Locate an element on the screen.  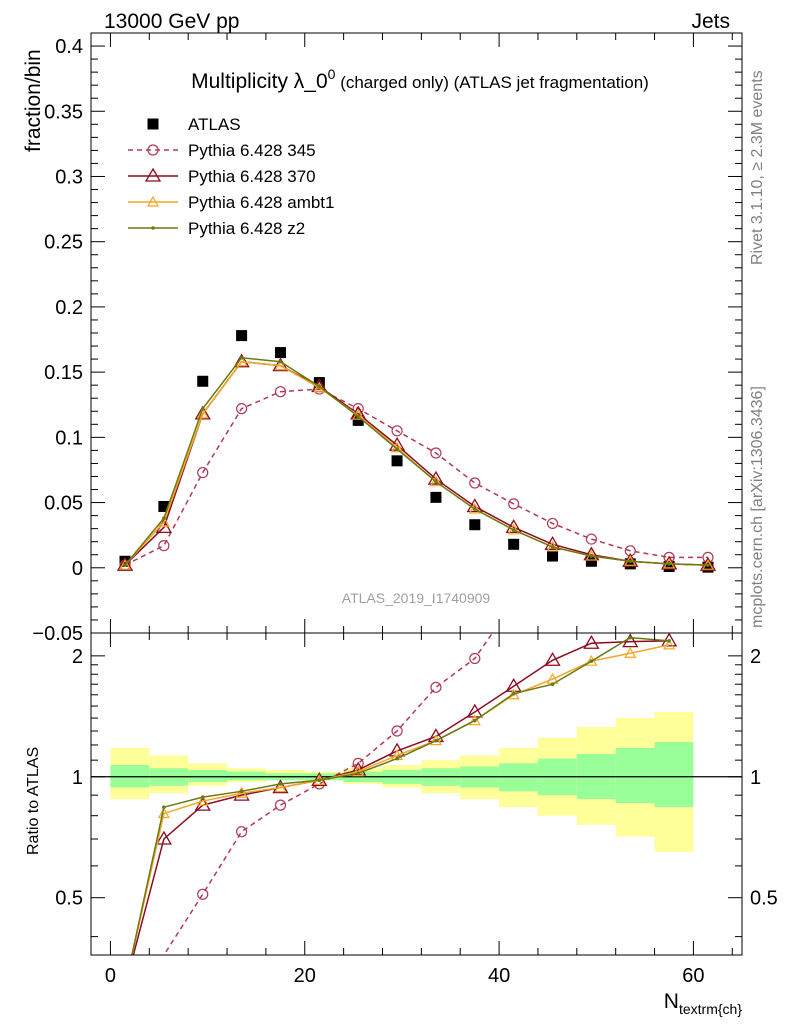
legend-marker-p370 is located at coordinates (153, 174).